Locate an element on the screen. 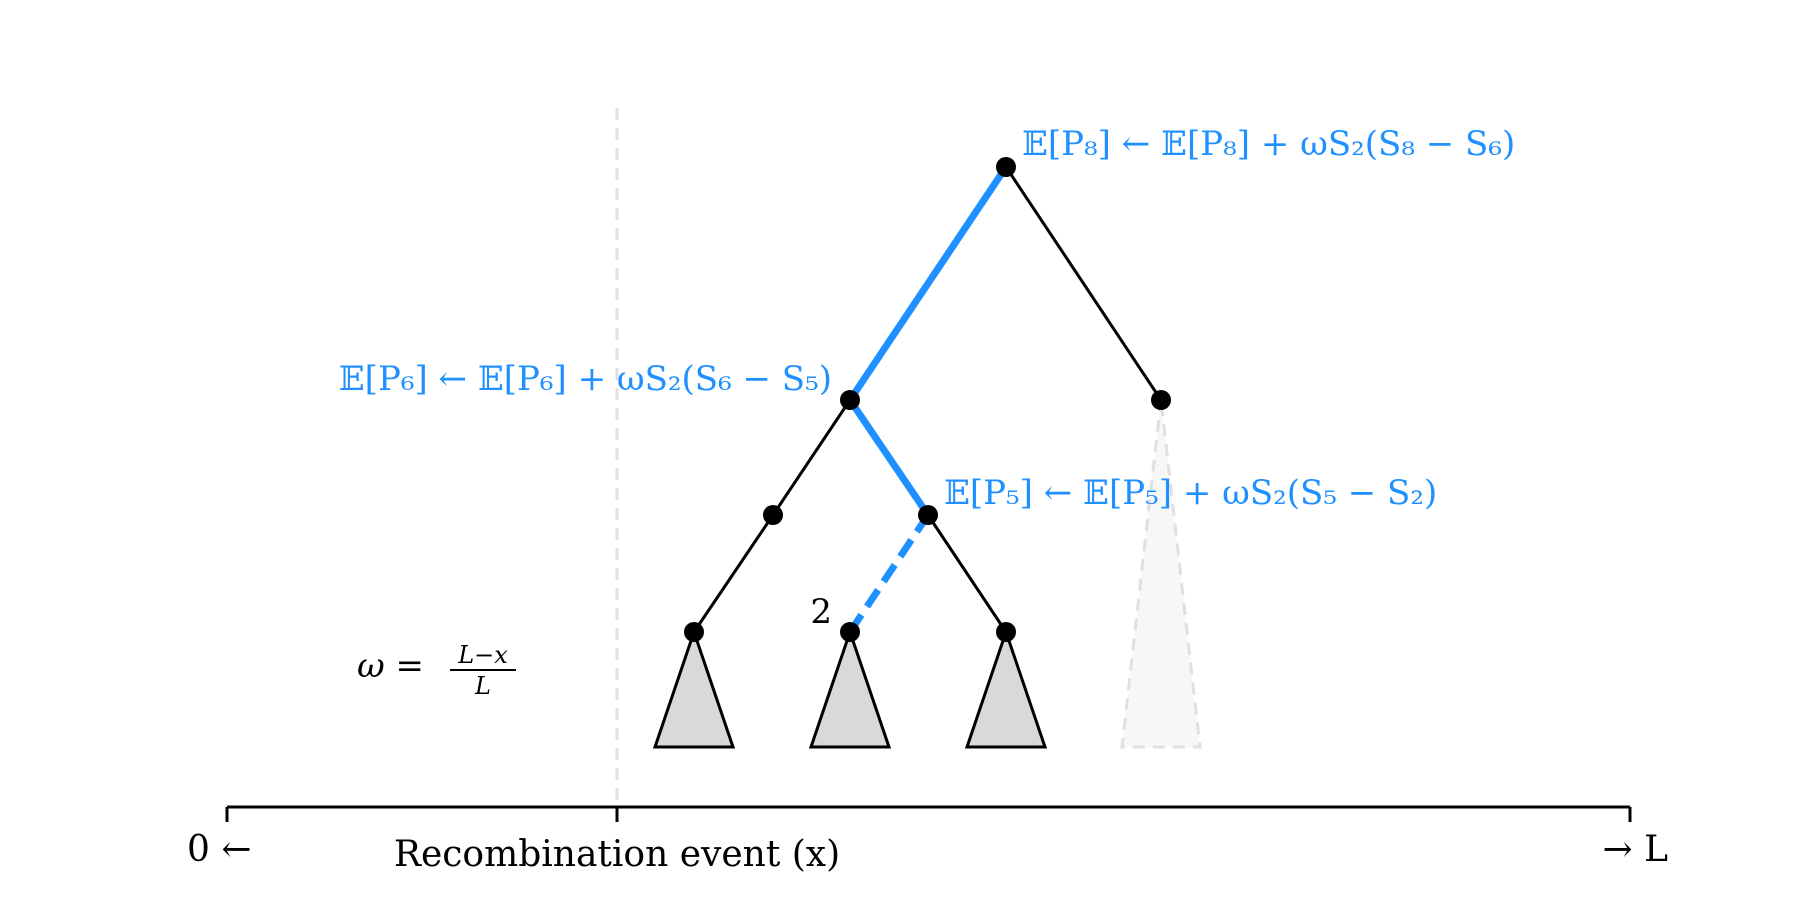 This screenshot has width=1800, height=900. node-leaf-right is located at coordinates (1006, 632).